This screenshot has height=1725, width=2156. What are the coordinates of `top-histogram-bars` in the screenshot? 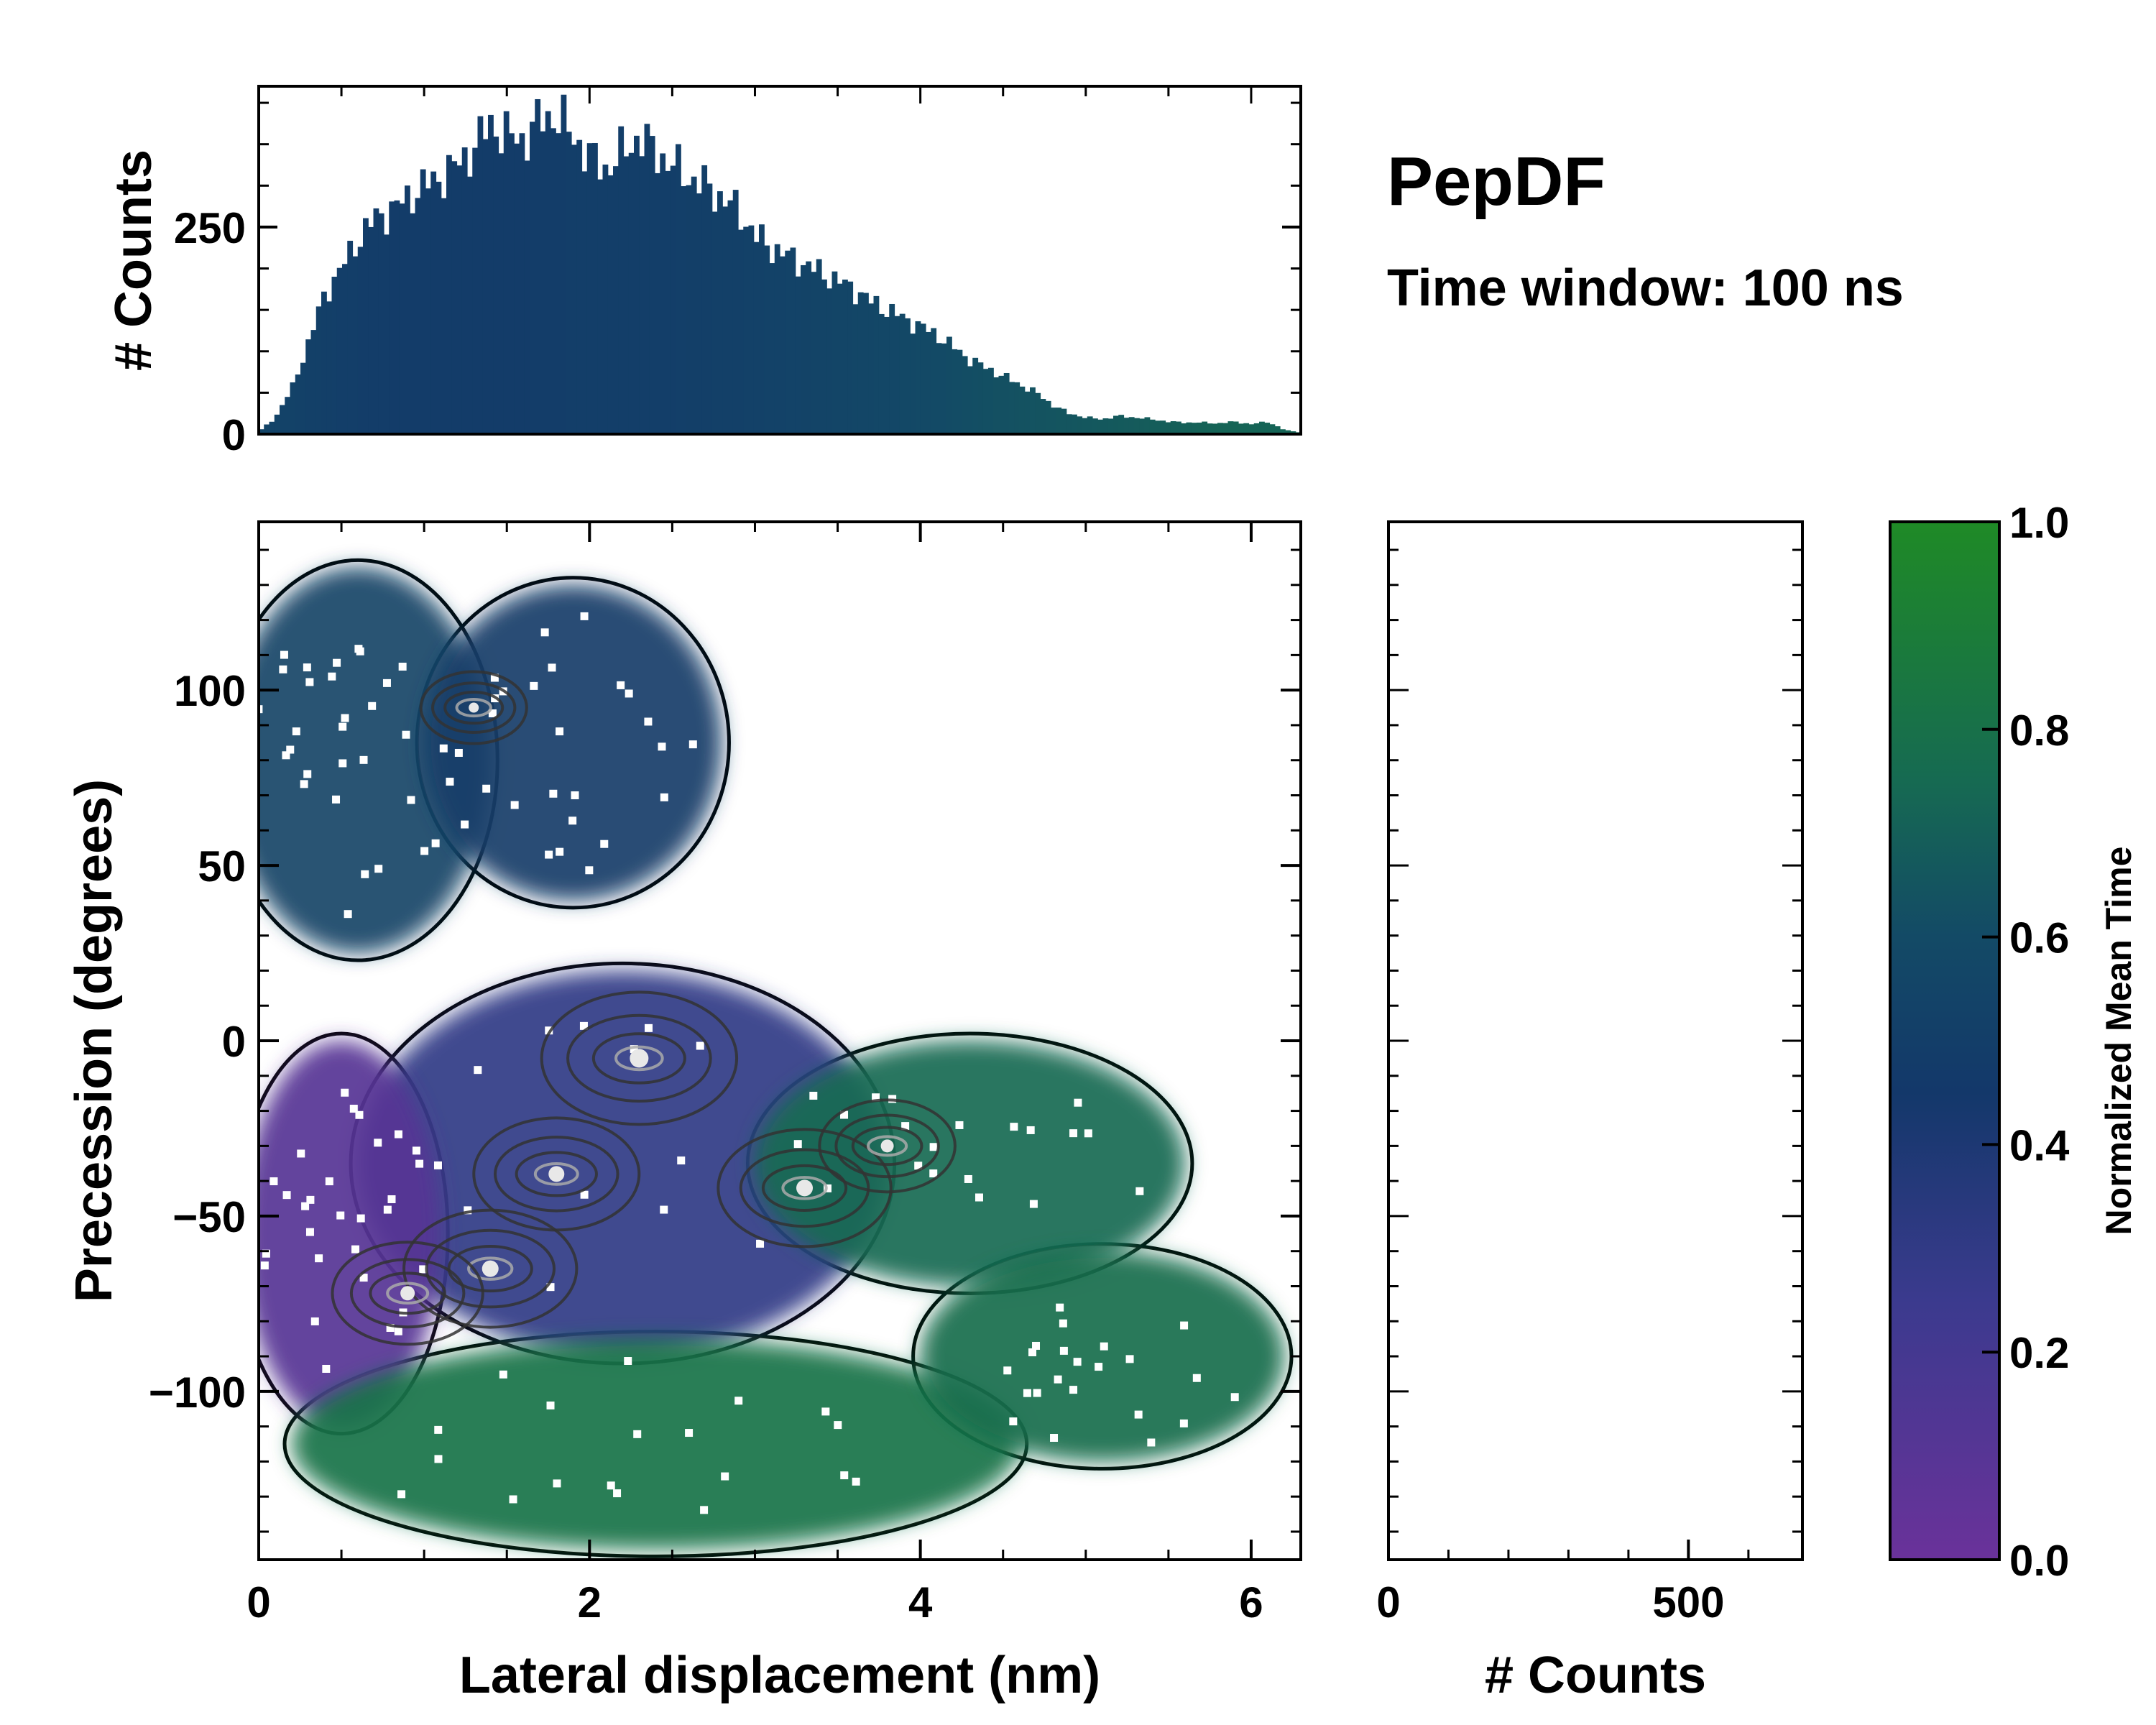 It's located at (781, 264).